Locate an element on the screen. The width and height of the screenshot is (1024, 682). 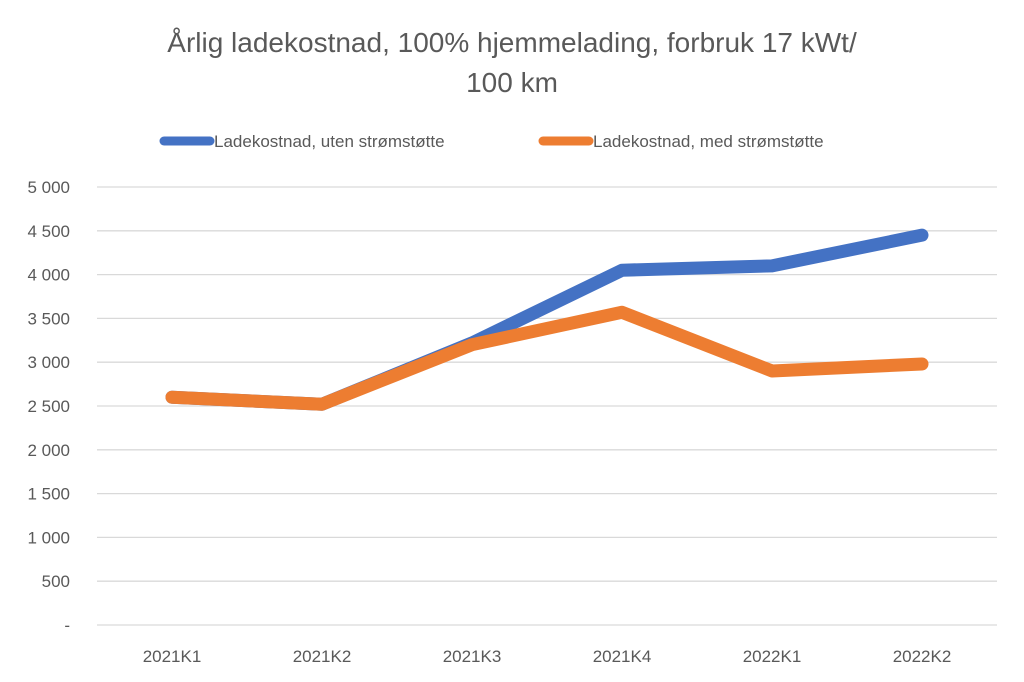
y-tick-label: 4 500 is located at coordinates (48, 231).